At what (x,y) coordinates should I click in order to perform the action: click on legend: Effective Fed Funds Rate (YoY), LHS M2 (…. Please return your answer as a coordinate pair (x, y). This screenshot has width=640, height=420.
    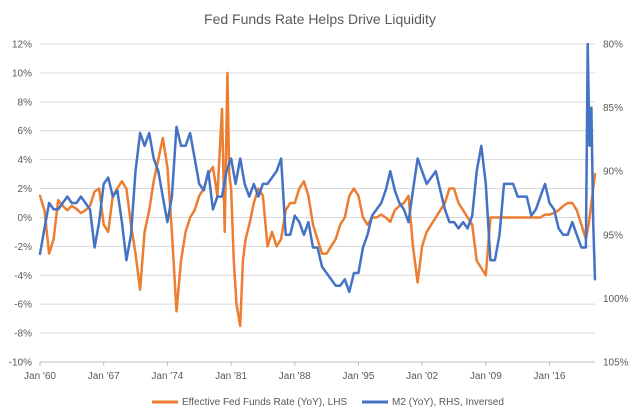
    Looking at the image, I should click on (328, 402).